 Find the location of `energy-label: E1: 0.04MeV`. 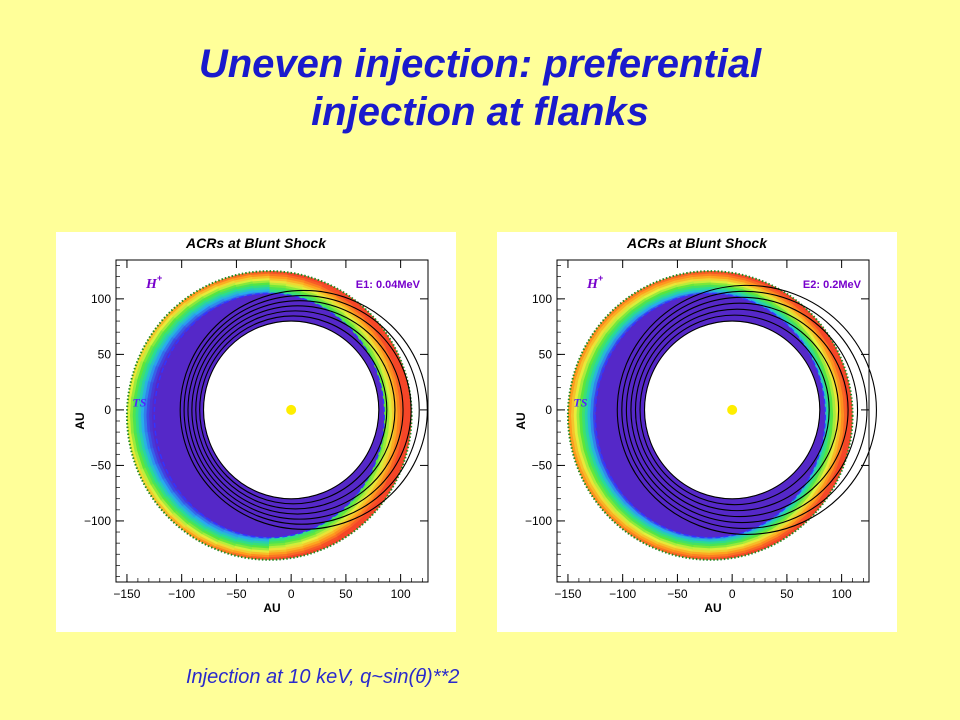

energy-label: E1: 0.04MeV is located at coordinates (388, 285).